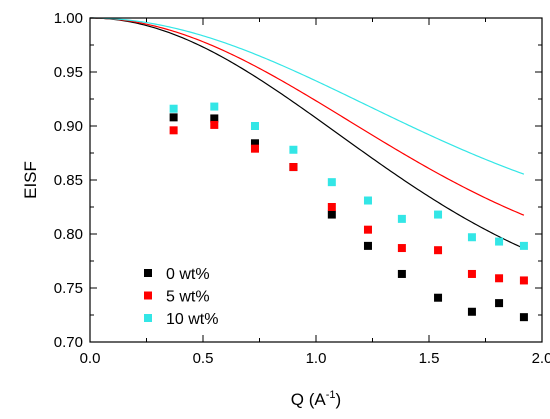 This screenshot has width=550, height=419. What do you see at coordinates (188, 297) in the screenshot?
I see `legend-label: 5 wt%` at bounding box center [188, 297].